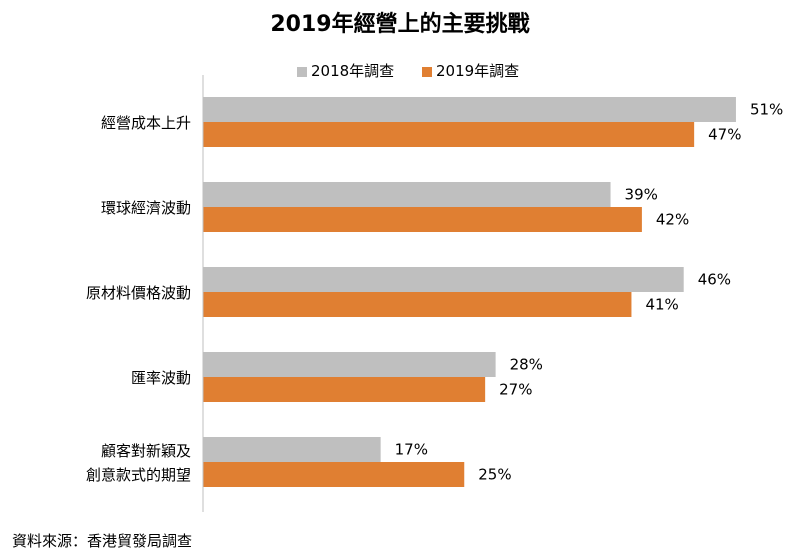 The image size is (800, 558). What do you see at coordinates (302, 71) in the screenshot?
I see `legend-swatch-2018` at bounding box center [302, 71].